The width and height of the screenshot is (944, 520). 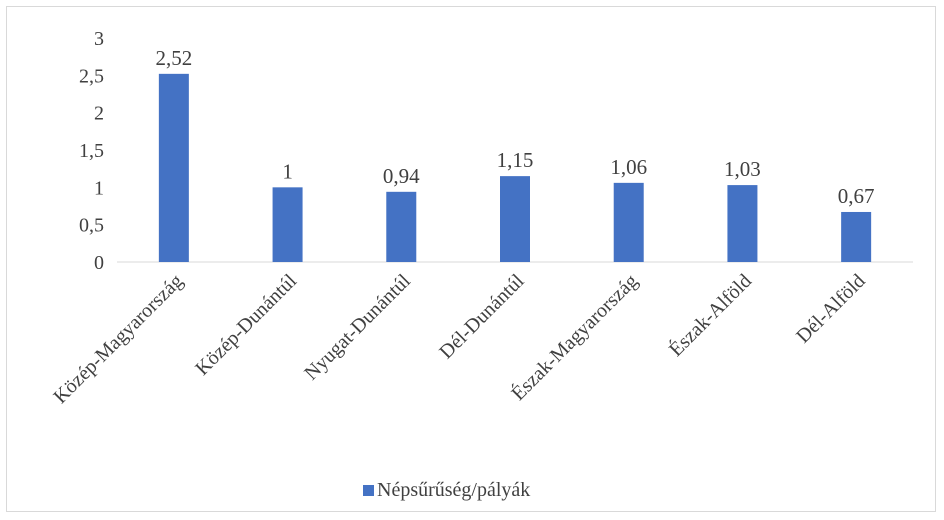 I want to click on y-tick-label: 2, so click(x=99, y=114).